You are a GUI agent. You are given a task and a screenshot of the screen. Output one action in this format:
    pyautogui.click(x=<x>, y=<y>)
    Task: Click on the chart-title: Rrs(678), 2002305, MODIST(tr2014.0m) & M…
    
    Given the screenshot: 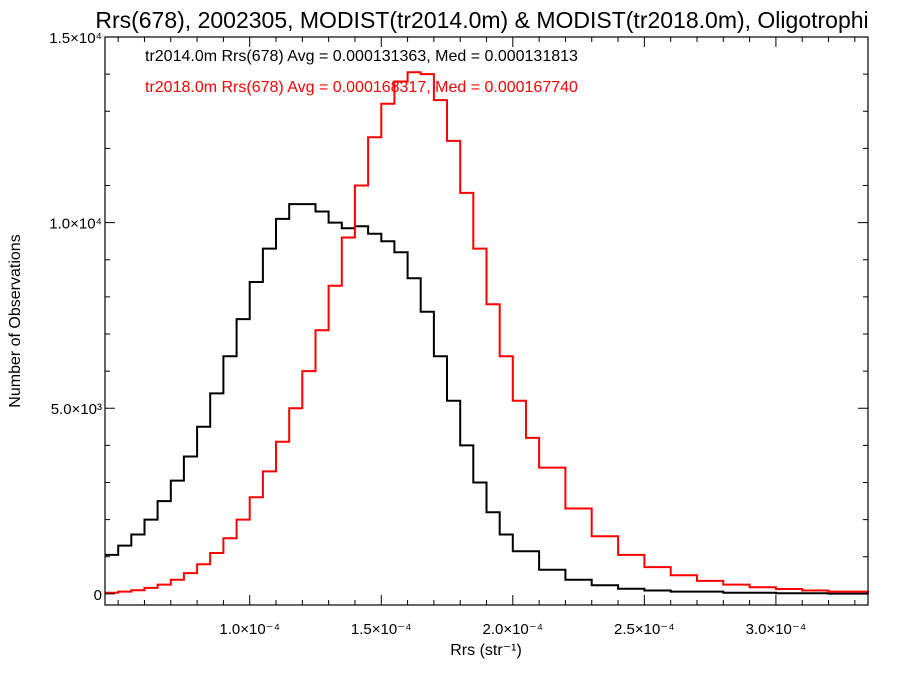 What is the action you would take?
    pyautogui.click(x=481, y=20)
    